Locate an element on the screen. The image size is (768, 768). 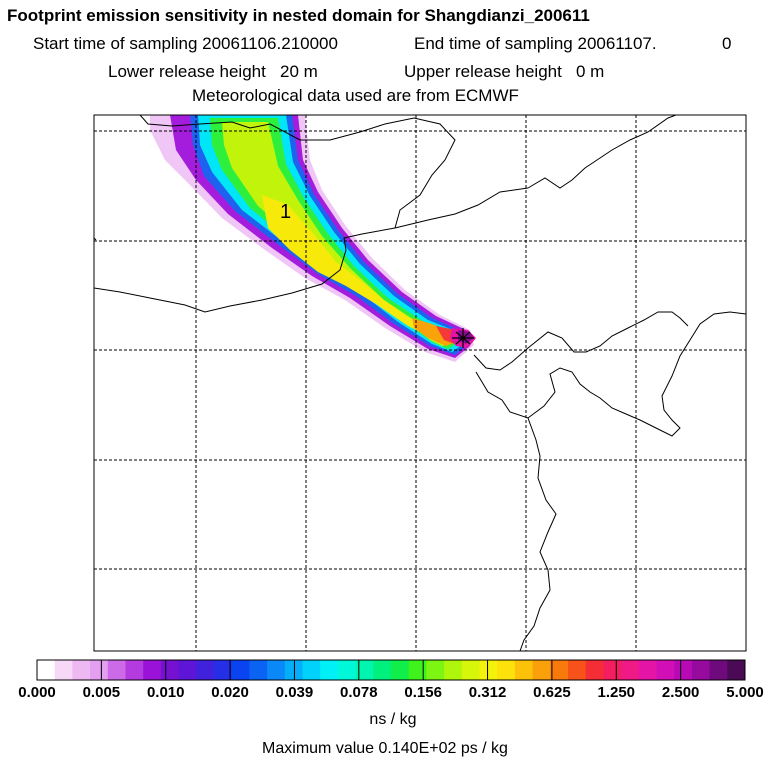
release-site-marker is located at coordinates (463, 338).